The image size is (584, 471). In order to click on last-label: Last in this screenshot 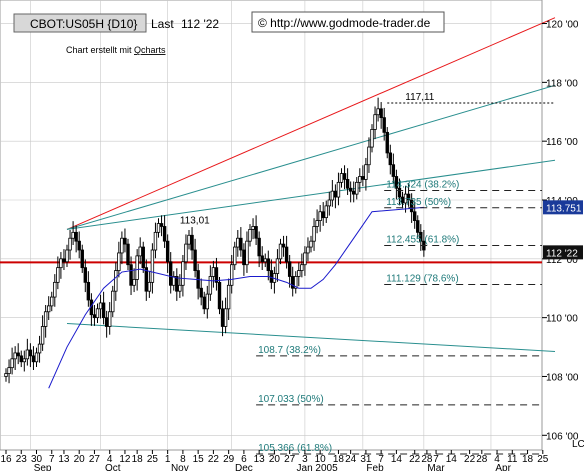, I will do `click(162, 24)`.